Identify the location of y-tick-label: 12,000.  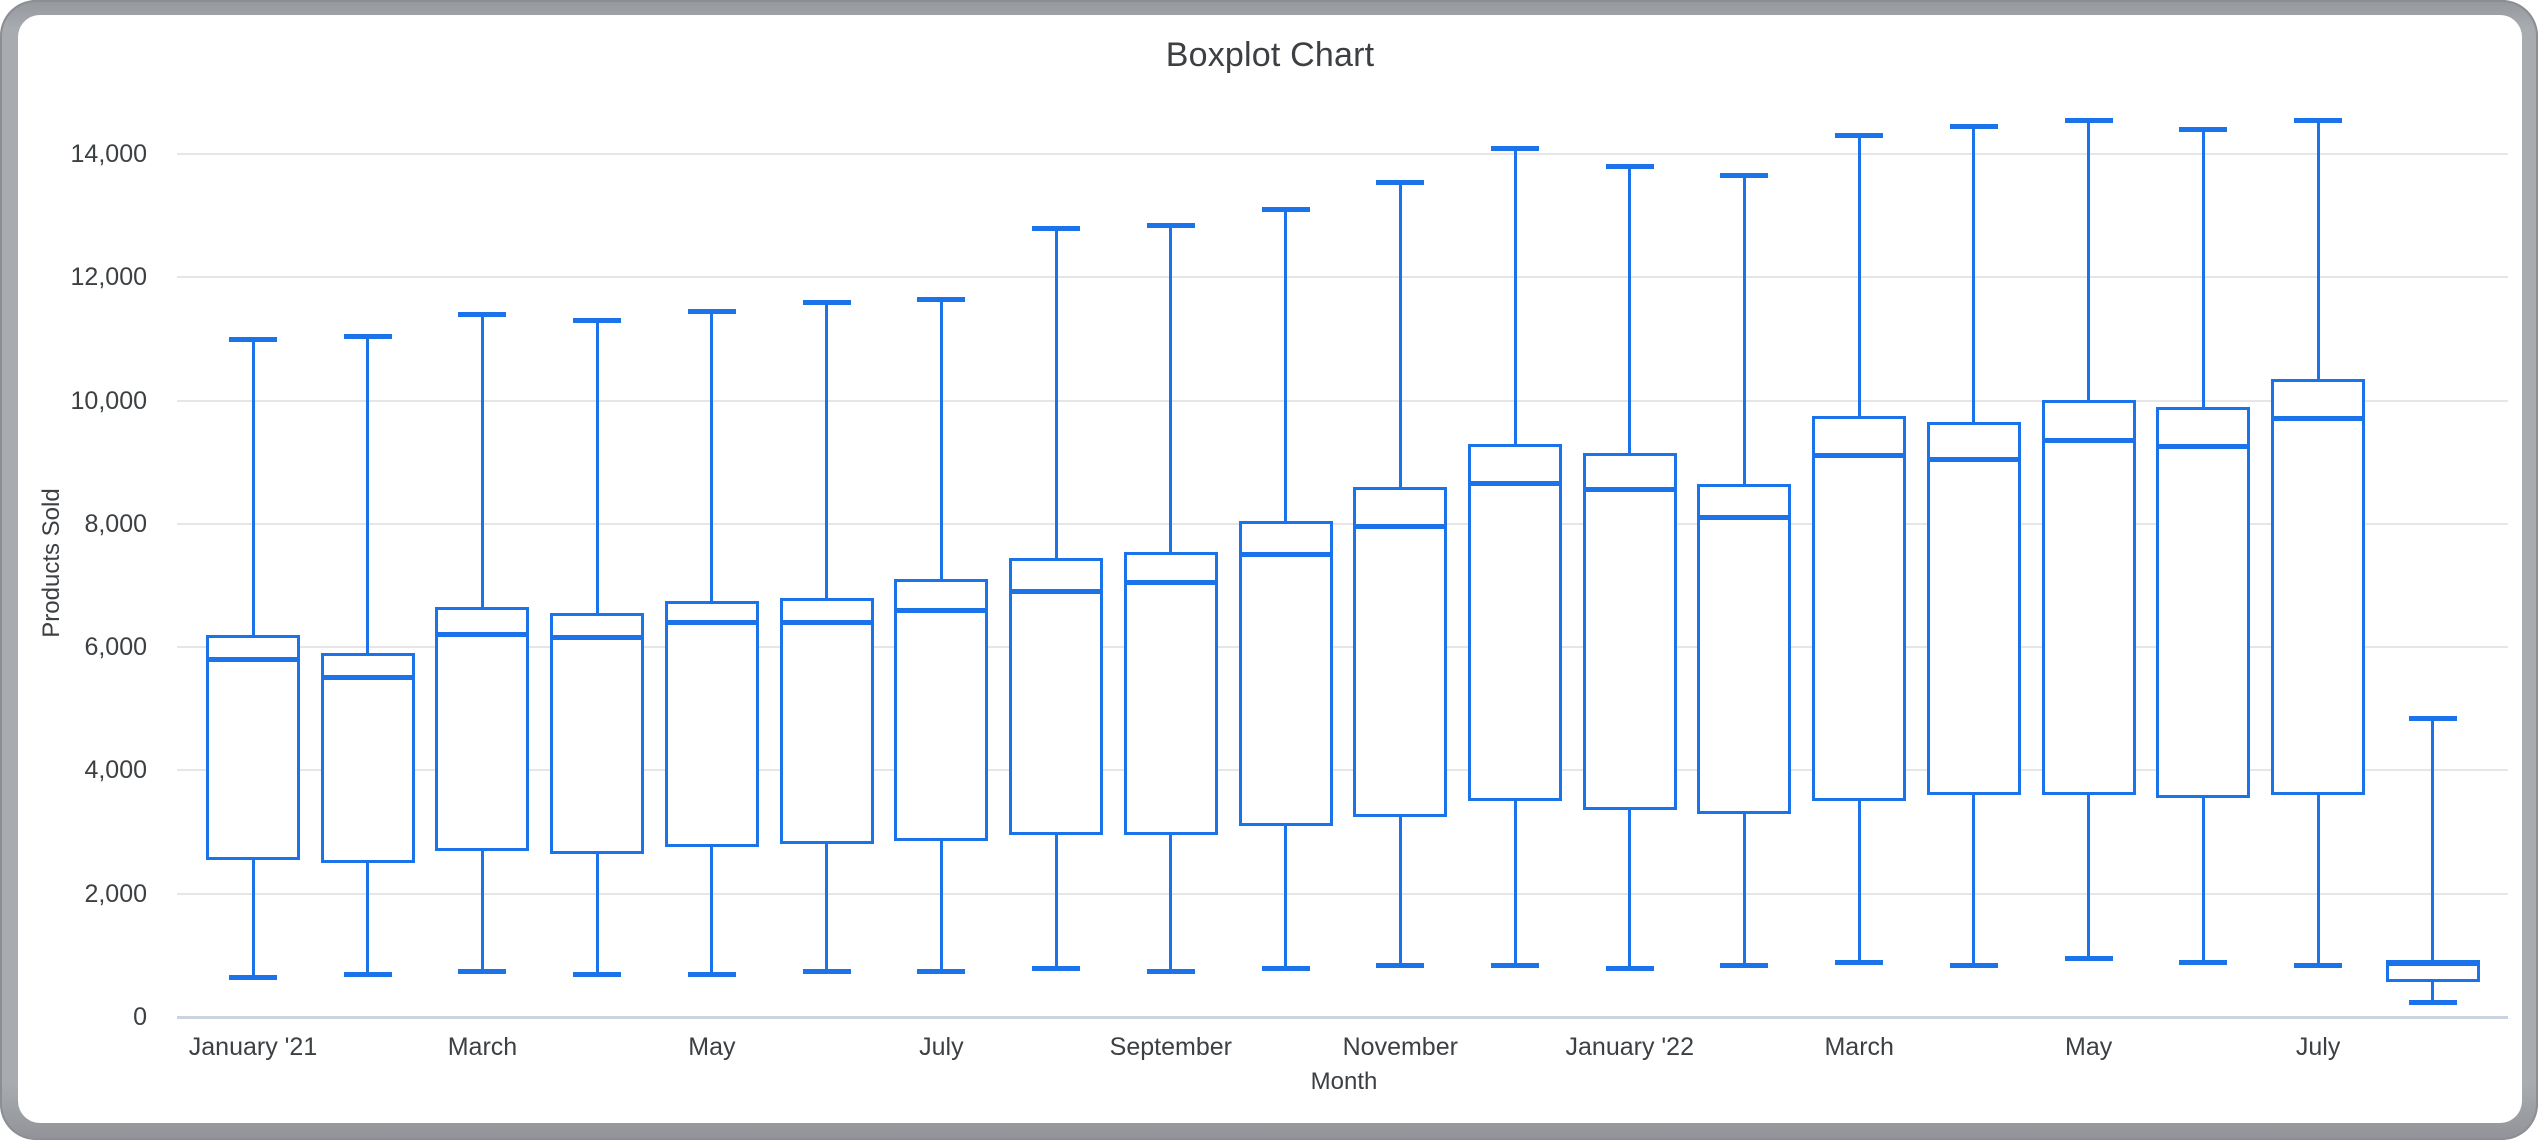
(108, 277).